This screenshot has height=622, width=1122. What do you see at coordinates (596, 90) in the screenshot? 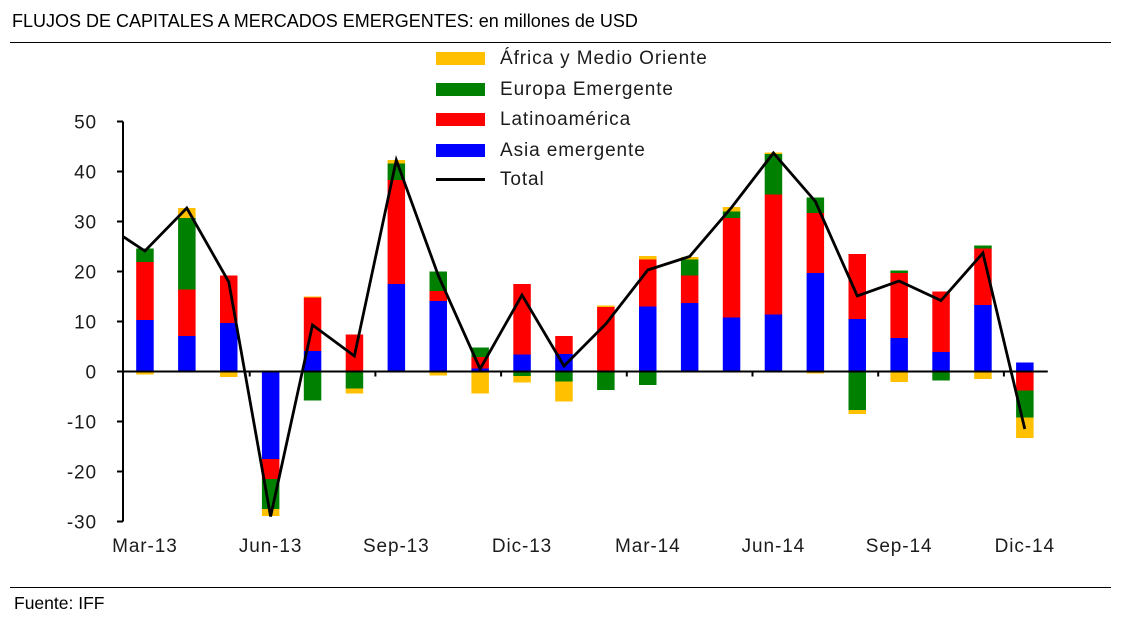
I see `legend-item-europa-emergente: Europa Emergente` at bounding box center [596, 90].